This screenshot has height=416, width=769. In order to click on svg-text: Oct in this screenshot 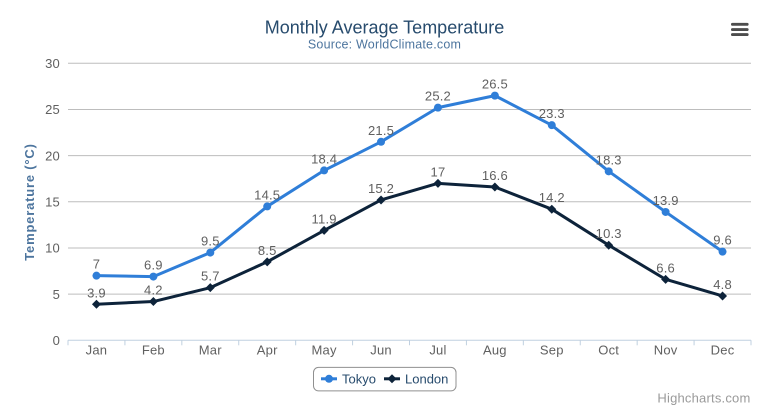, I will do `click(608, 350)`.